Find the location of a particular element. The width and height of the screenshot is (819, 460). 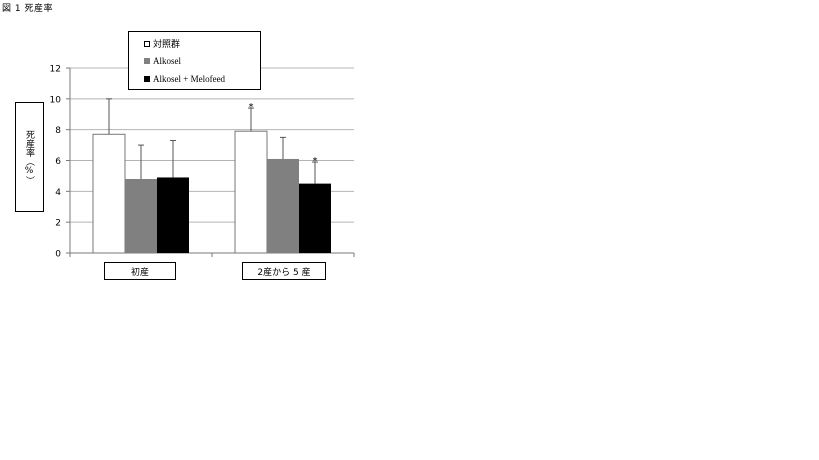

y-tick-label: 8 is located at coordinates (58, 131).